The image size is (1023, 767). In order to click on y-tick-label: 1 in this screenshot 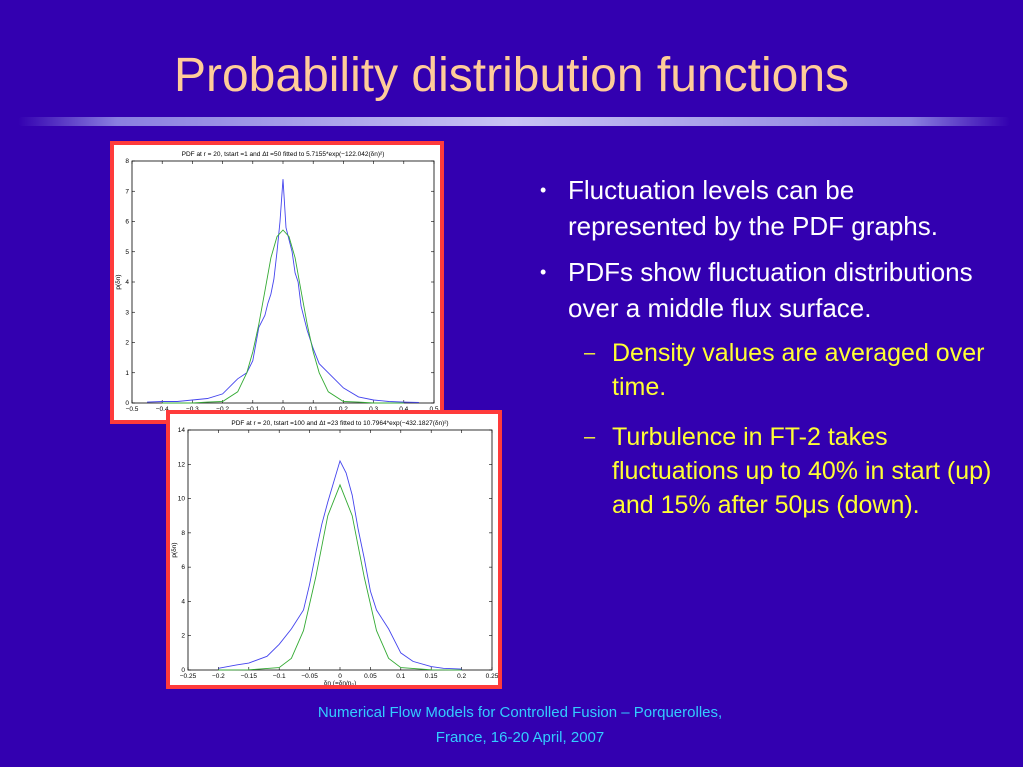, I will do `click(127, 373)`.